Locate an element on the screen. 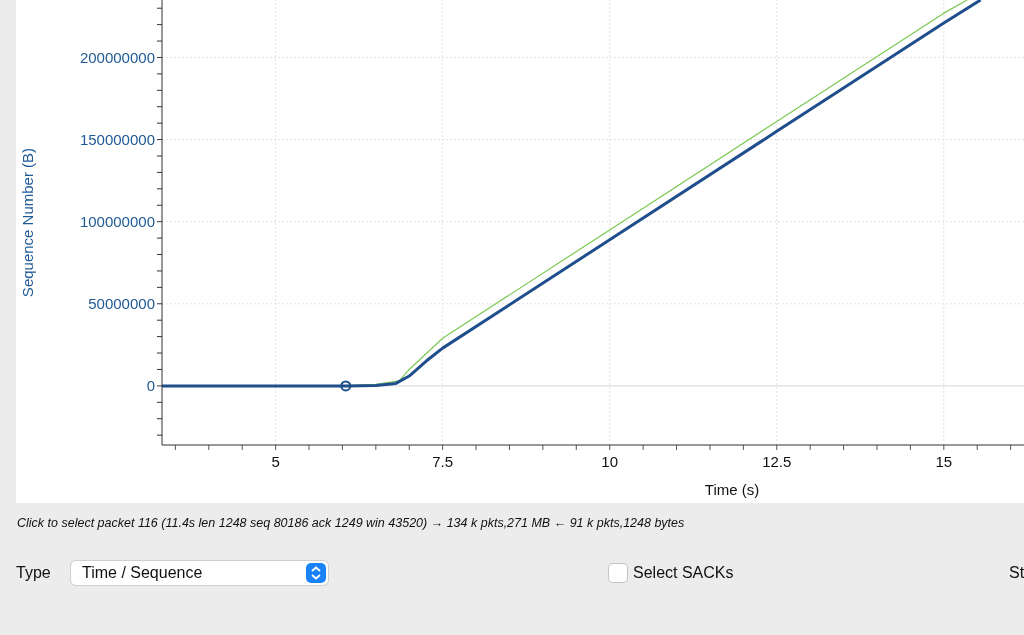 This screenshot has width=1024, height=635. dropdown-field: Time / Sequence is located at coordinates (199, 573).